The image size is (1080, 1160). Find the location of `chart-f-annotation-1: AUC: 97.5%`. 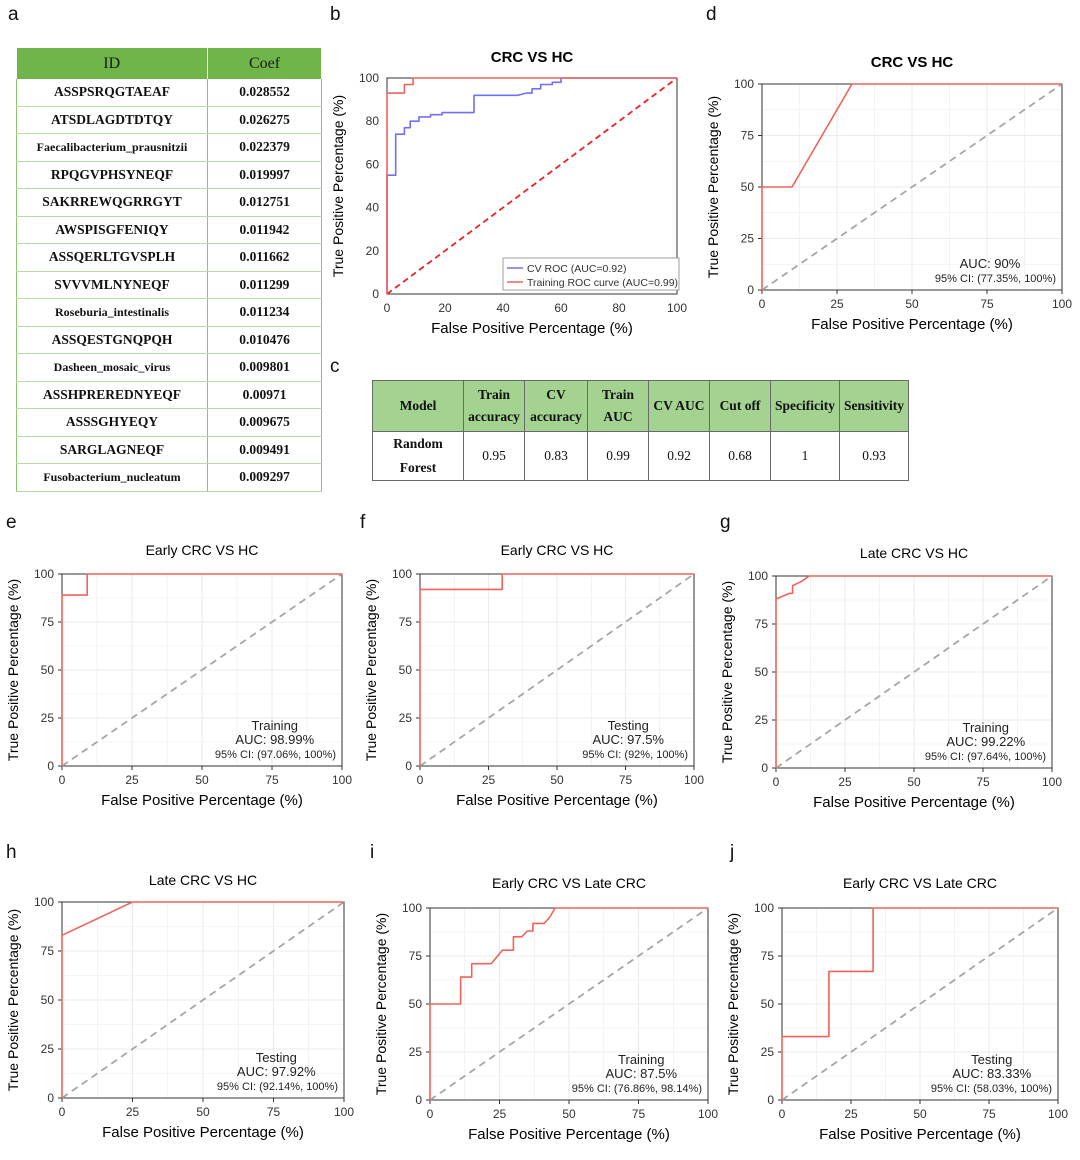

chart-f-annotation-1: AUC: 97.5% is located at coordinates (628, 739).